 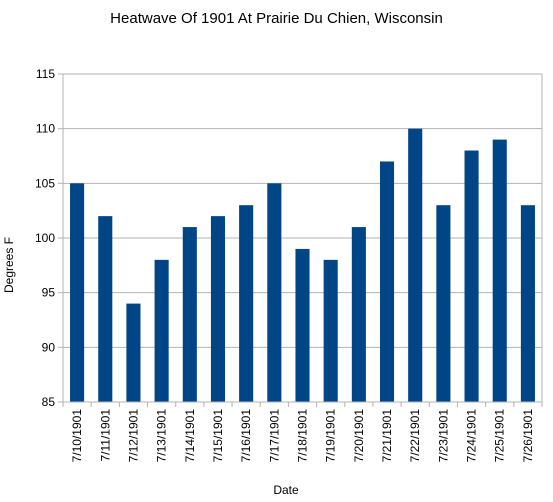 What do you see at coordinates (45, 129) in the screenshot?
I see `y-tick-label: 110` at bounding box center [45, 129].